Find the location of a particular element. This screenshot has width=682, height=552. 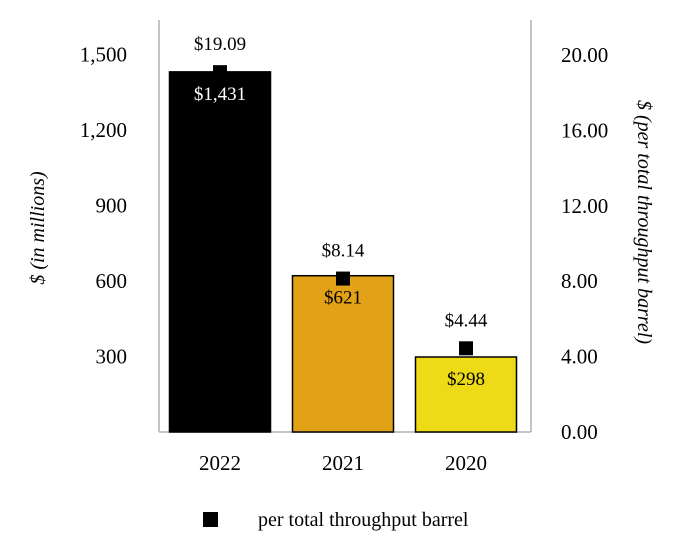

per-barrel-value-label: $8.14 is located at coordinates (343, 251).